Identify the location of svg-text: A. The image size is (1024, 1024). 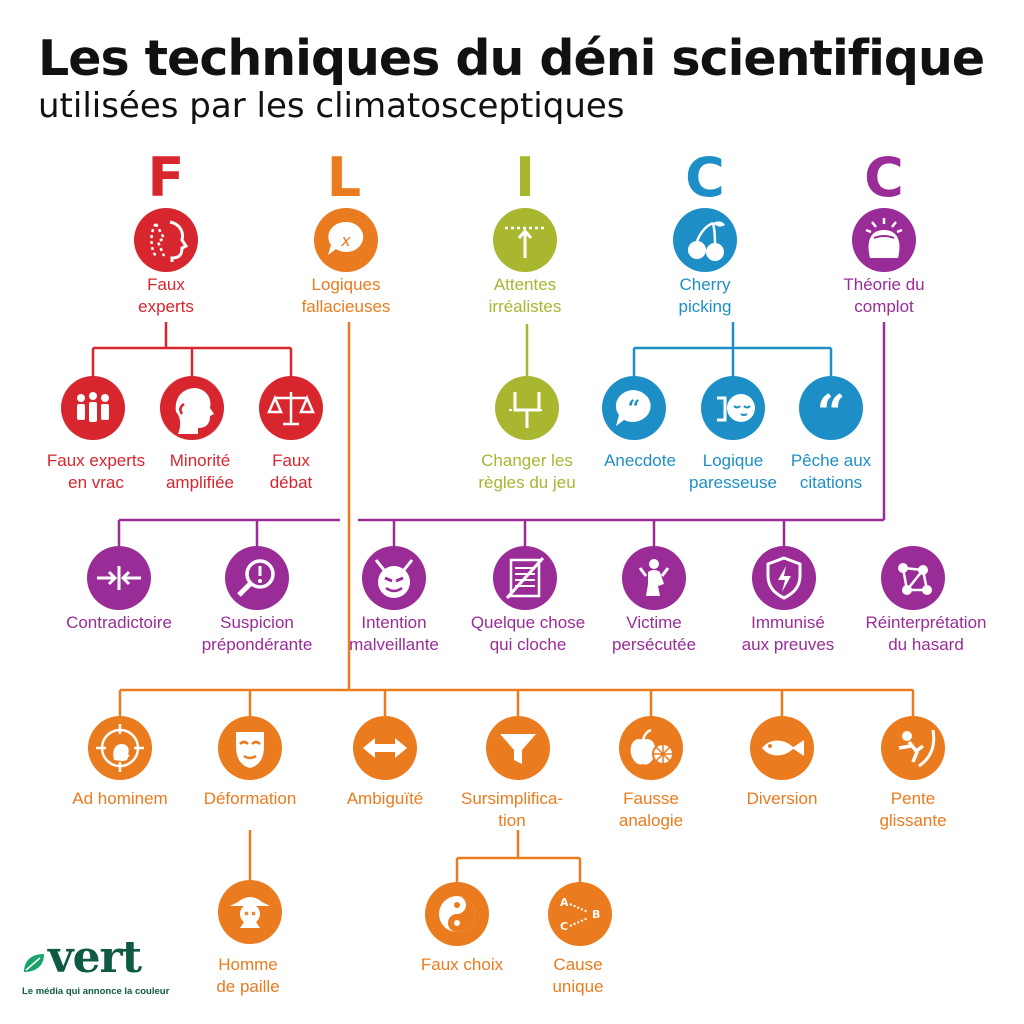
(564, 902).